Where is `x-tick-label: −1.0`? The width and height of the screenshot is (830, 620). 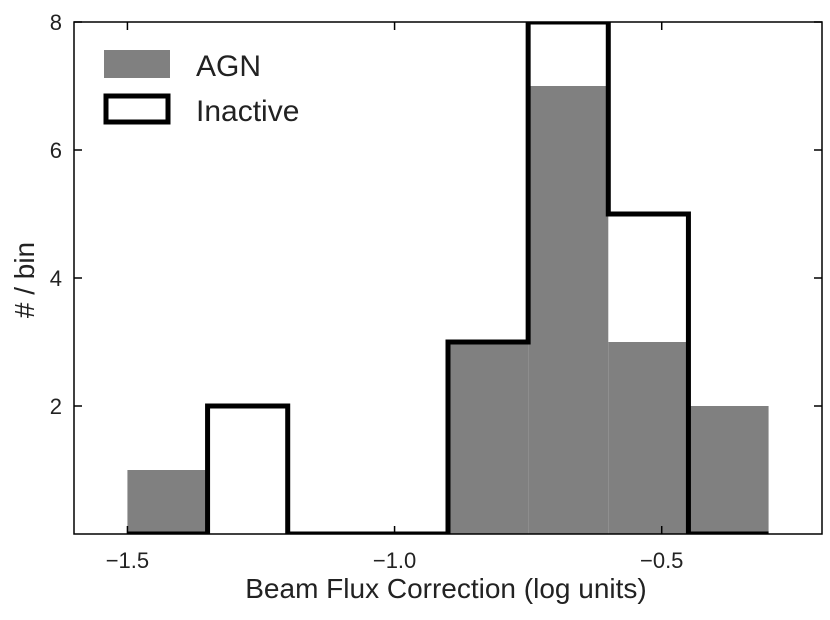
x-tick-label: −1.0 is located at coordinates (394, 560).